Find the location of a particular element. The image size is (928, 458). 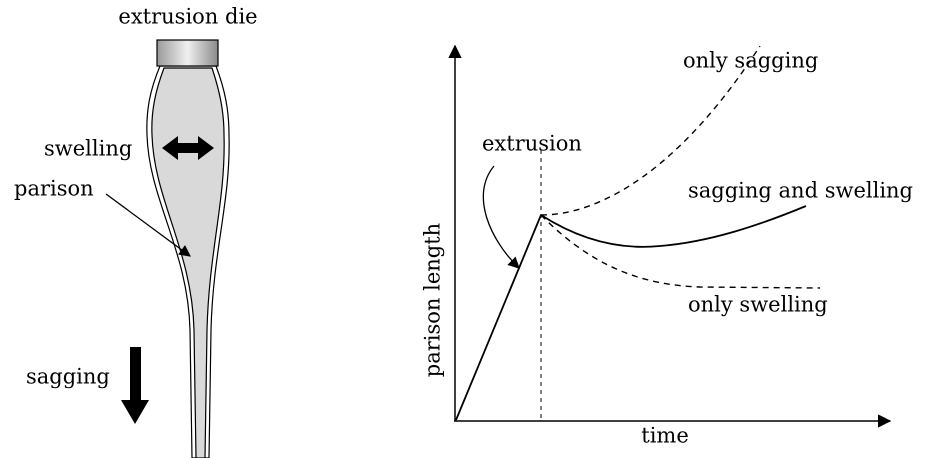

extrusion-label: extrusion is located at coordinates (532, 144).